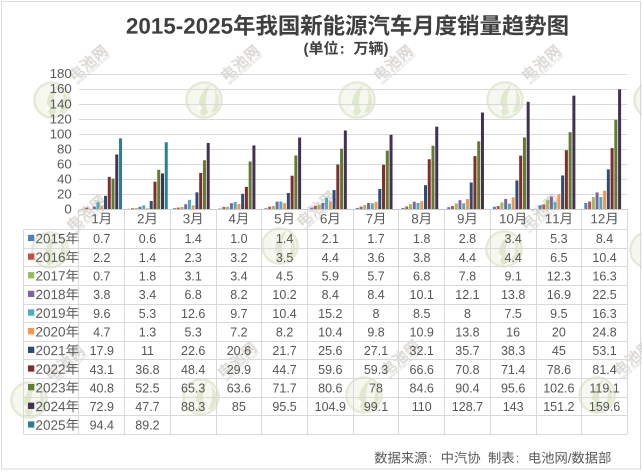  What do you see at coordinates (467, 239) in the screenshot?
I see `svg-text: 2.8` at bounding box center [467, 239].